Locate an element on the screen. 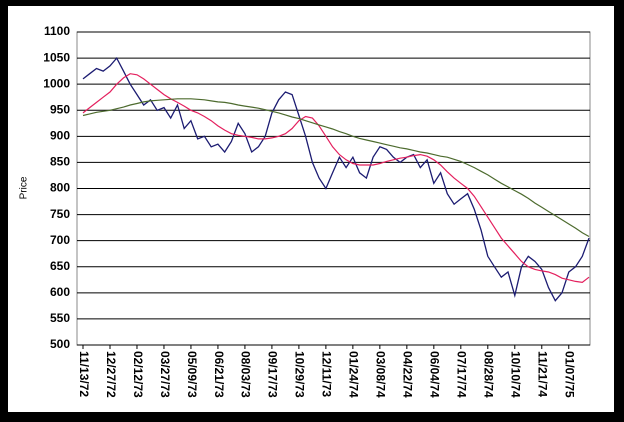 This screenshot has width=624, height=422. x-tick-label: 10/29/73 is located at coordinates (300, 374).